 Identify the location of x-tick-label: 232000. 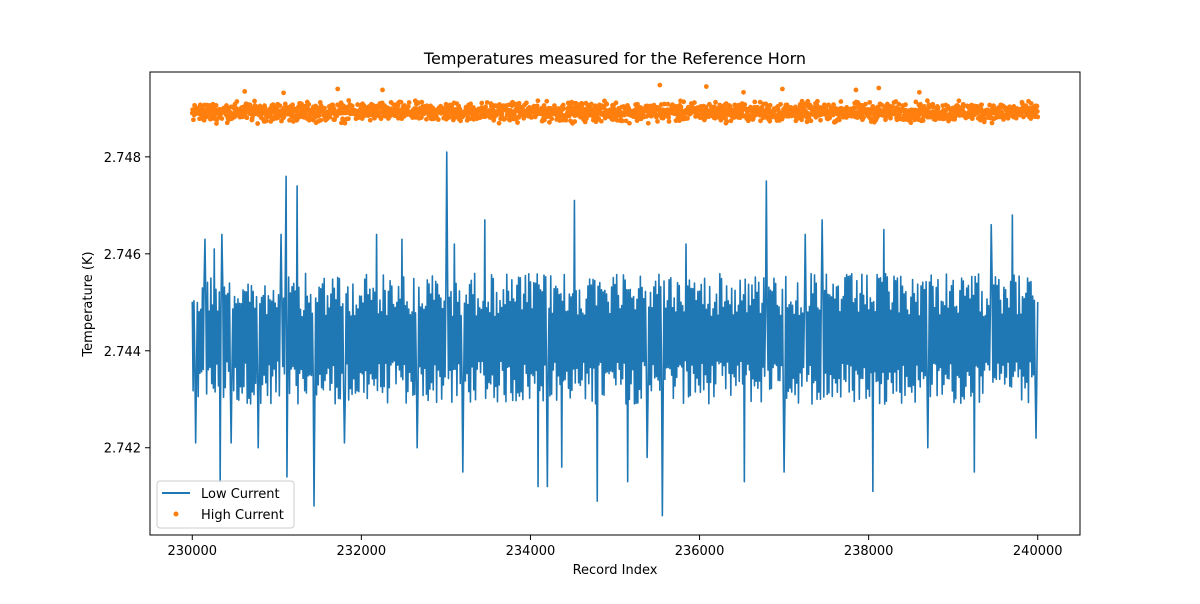
(362, 551).